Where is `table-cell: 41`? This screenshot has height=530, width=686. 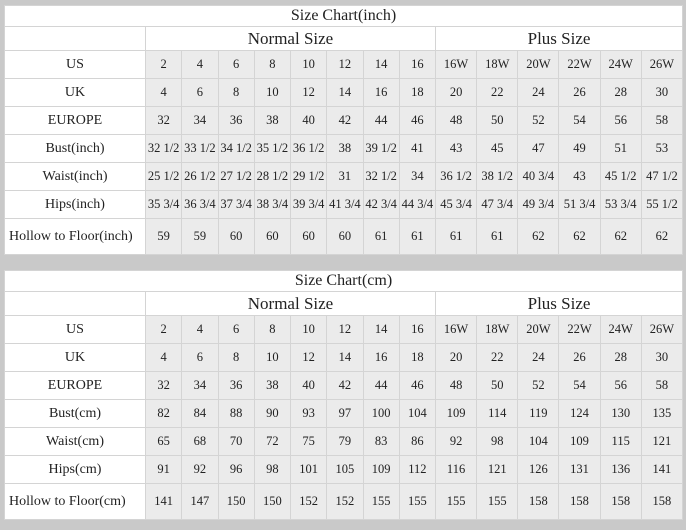 table-cell: 41 is located at coordinates (417, 148).